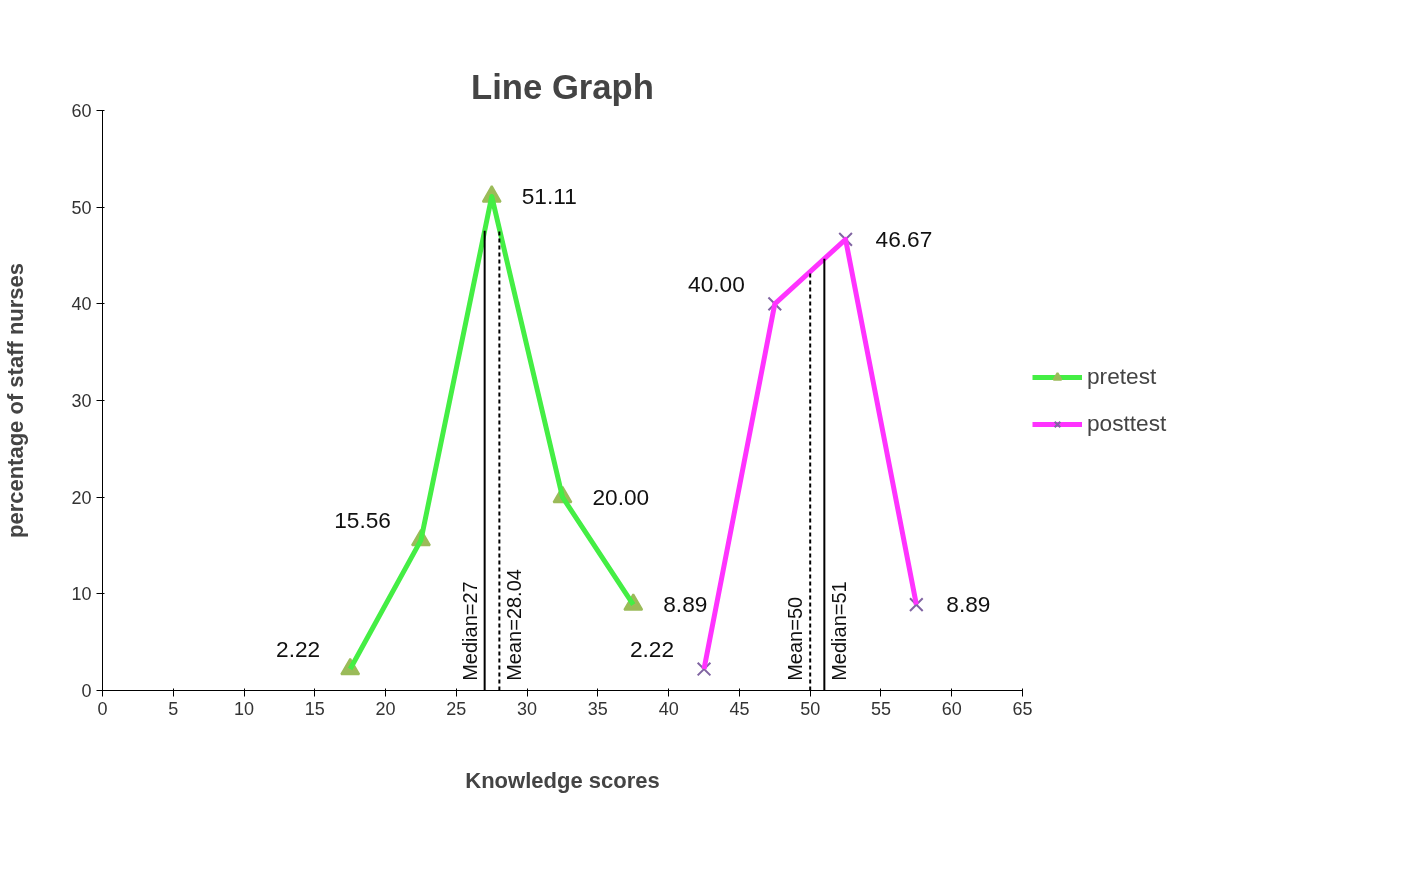 This screenshot has height=890, width=1416. I want to click on data-label: 51.11, so click(549, 195).